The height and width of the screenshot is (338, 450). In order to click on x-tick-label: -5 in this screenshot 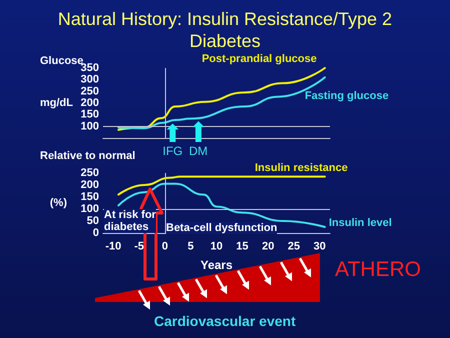, I will do `click(139, 246)`.